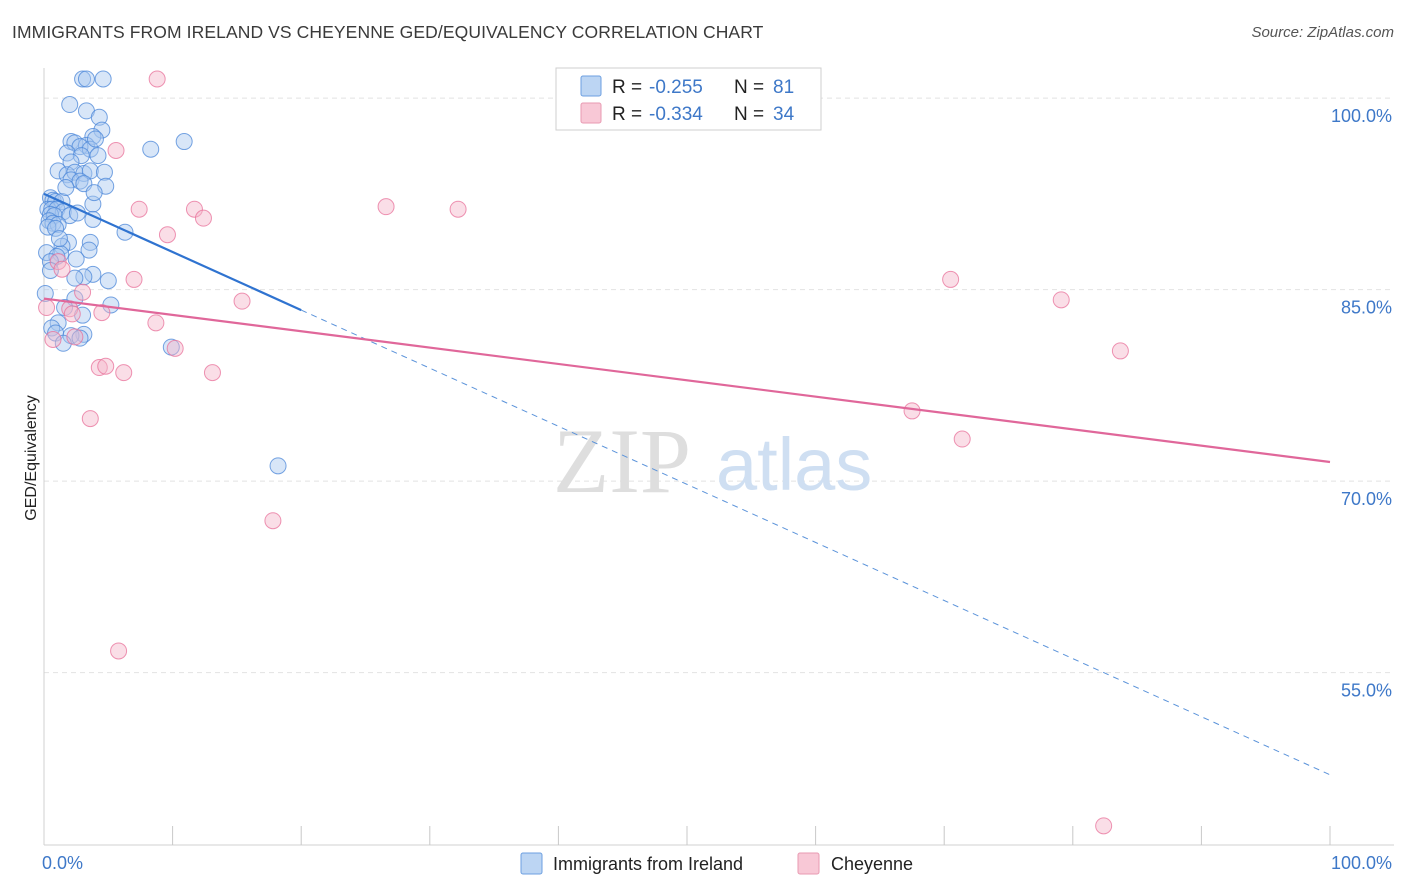  What do you see at coordinates (808, 863) in the screenshot?
I see `bottom-legend-swatch-cheyenne` at bounding box center [808, 863].